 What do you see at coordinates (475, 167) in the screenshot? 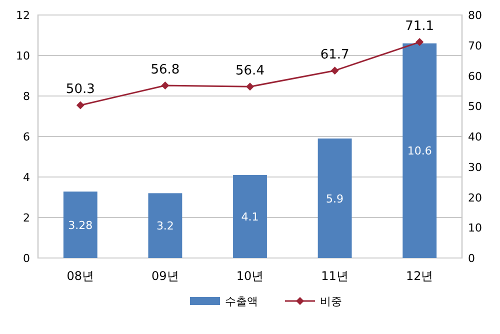
I see `y2-tick-label: 30` at bounding box center [475, 167].